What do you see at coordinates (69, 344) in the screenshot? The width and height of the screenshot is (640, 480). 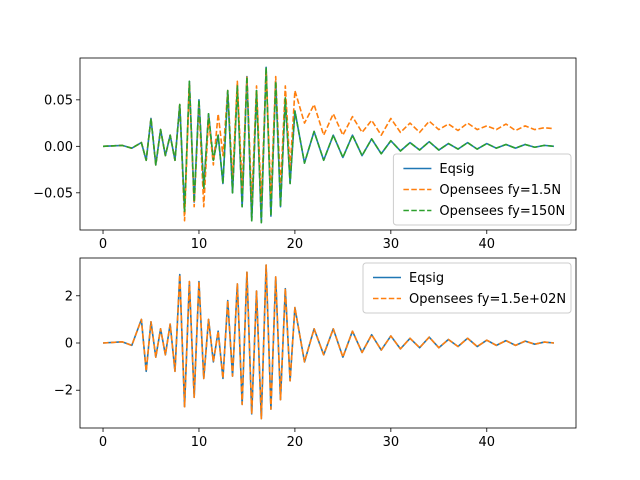 I see `y-tick-label: 0` at bounding box center [69, 344].